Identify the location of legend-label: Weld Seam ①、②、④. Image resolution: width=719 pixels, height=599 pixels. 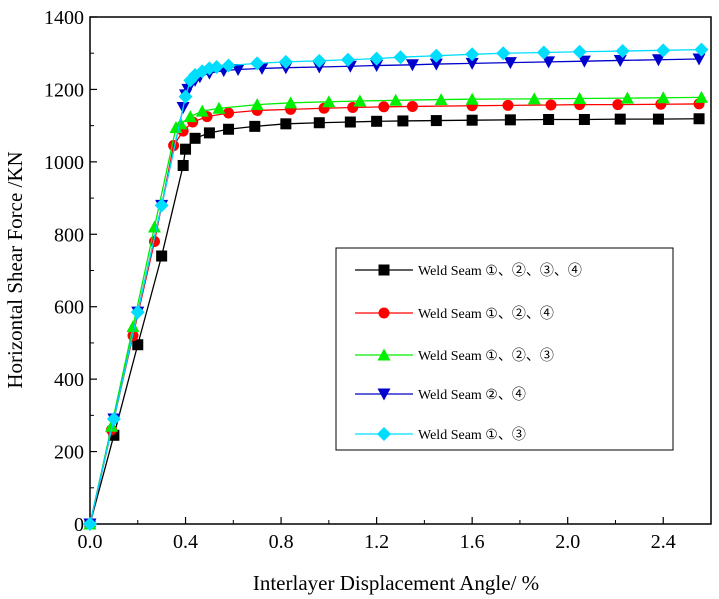
(486, 314).